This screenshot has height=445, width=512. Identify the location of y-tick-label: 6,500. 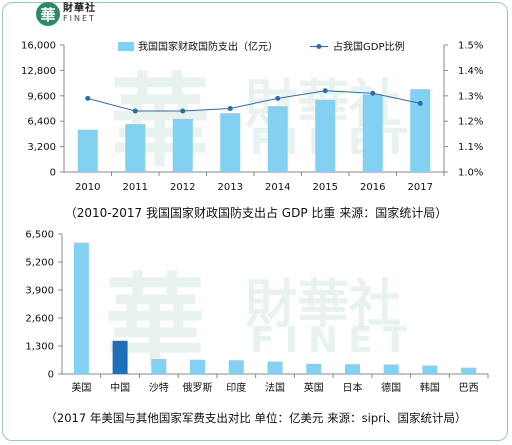
(39, 235).